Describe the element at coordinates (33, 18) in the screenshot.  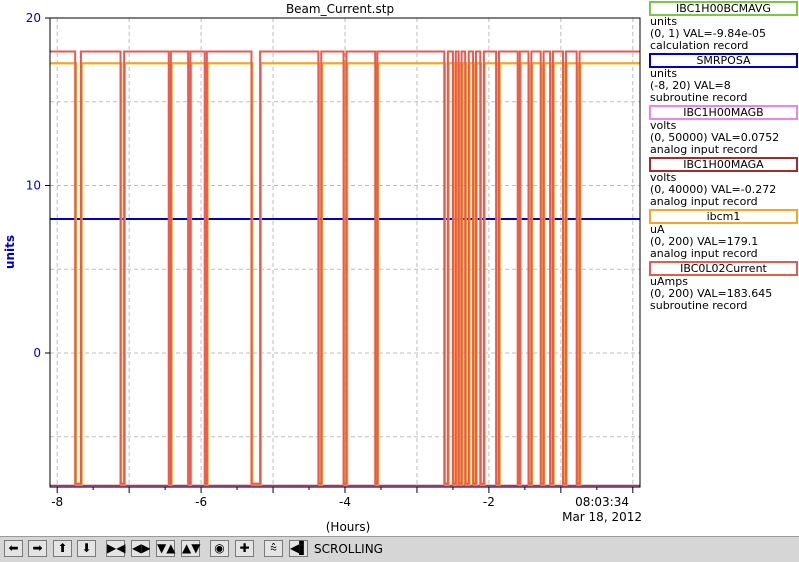
I see `y-tick-label: 20` at that location.